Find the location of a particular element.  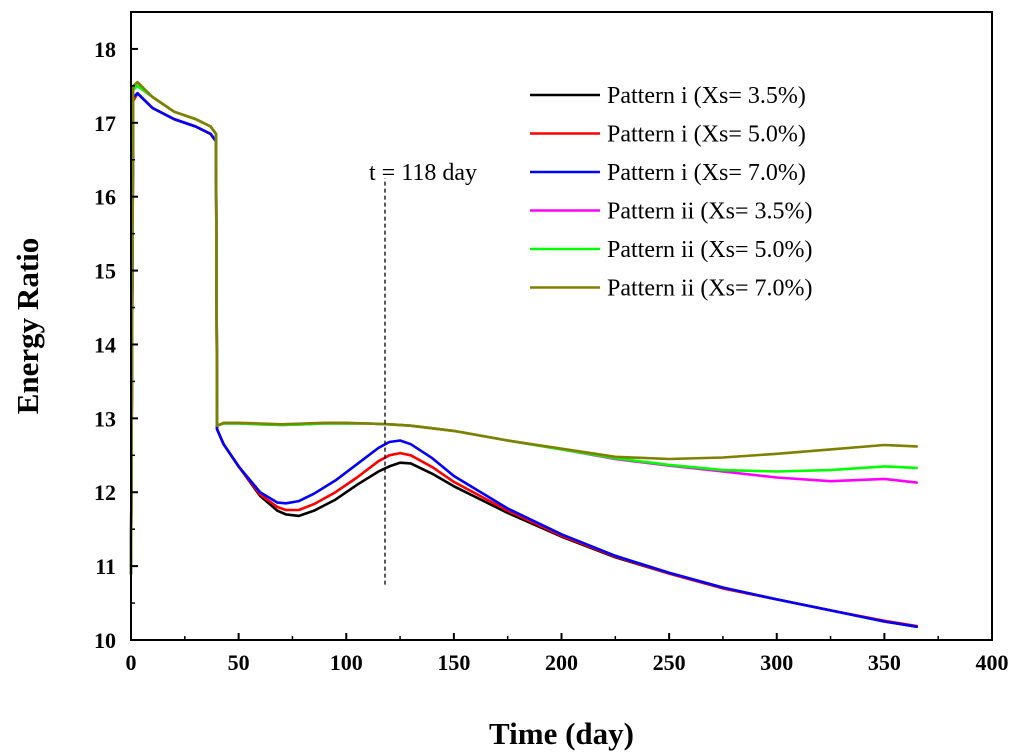

x-axis-title: Time (day) is located at coordinates (561, 733).